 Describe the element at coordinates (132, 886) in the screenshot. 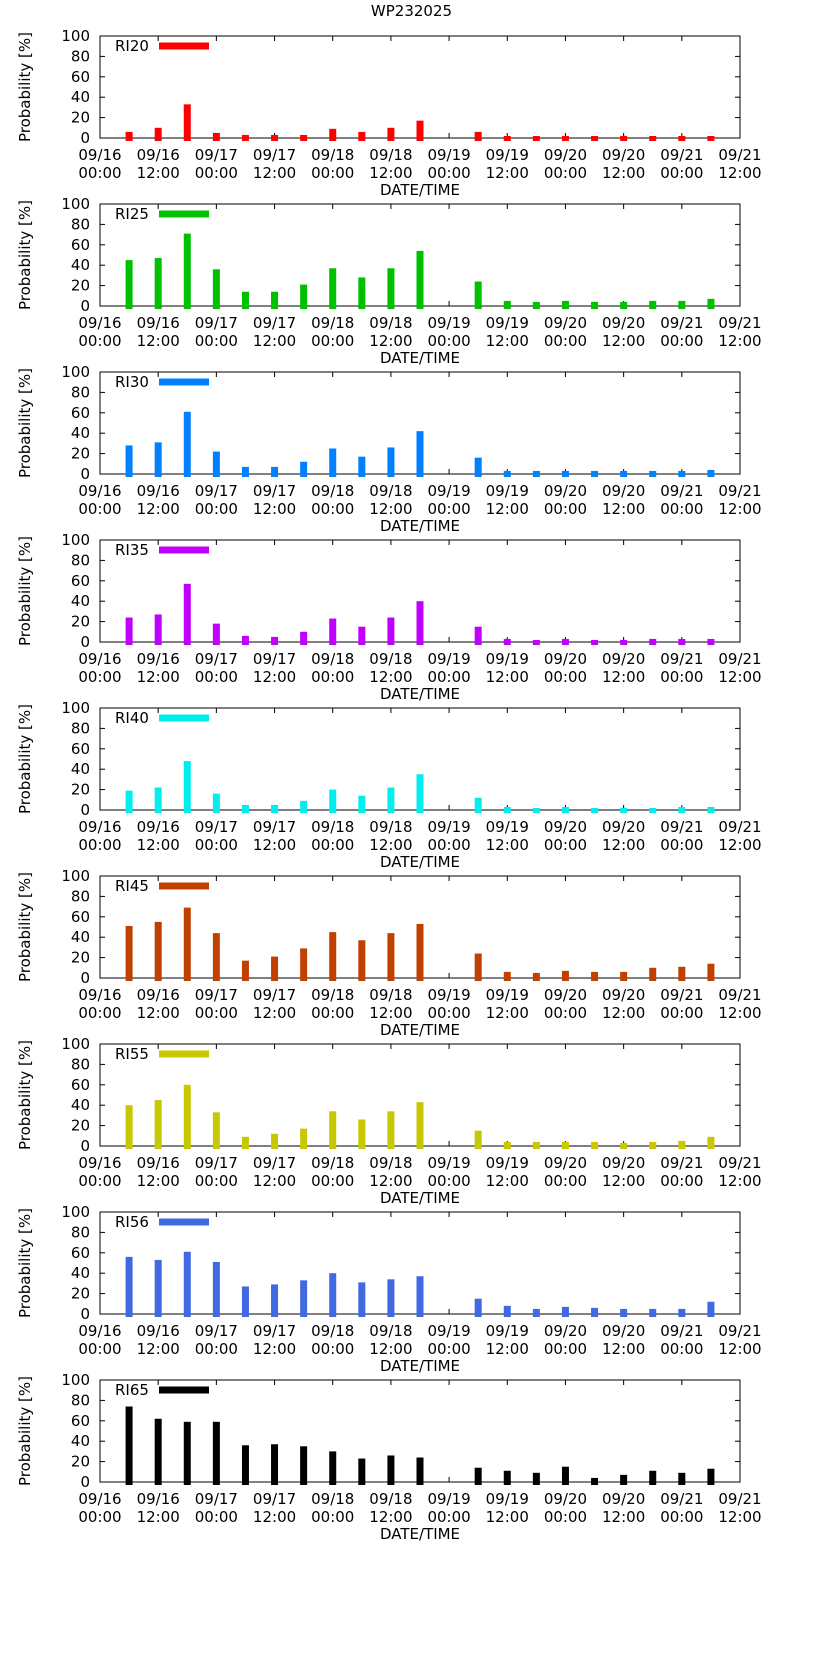

I see `legend-label: RI45` at that location.